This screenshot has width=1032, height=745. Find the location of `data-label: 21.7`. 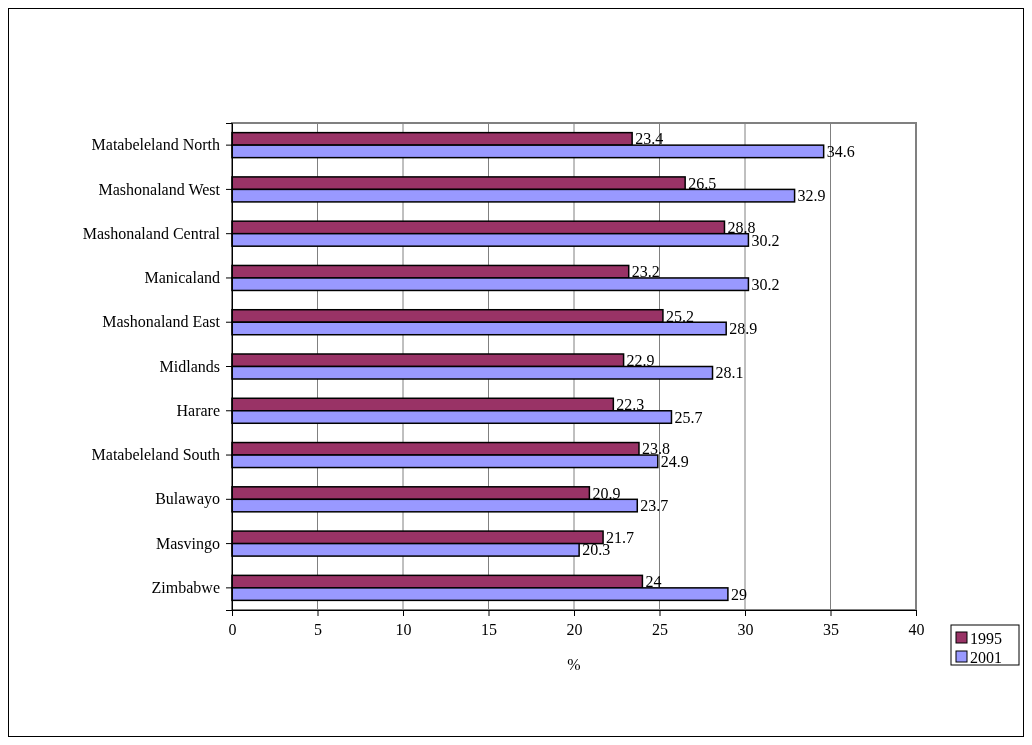

data-label: 21.7 is located at coordinates (620, 537).